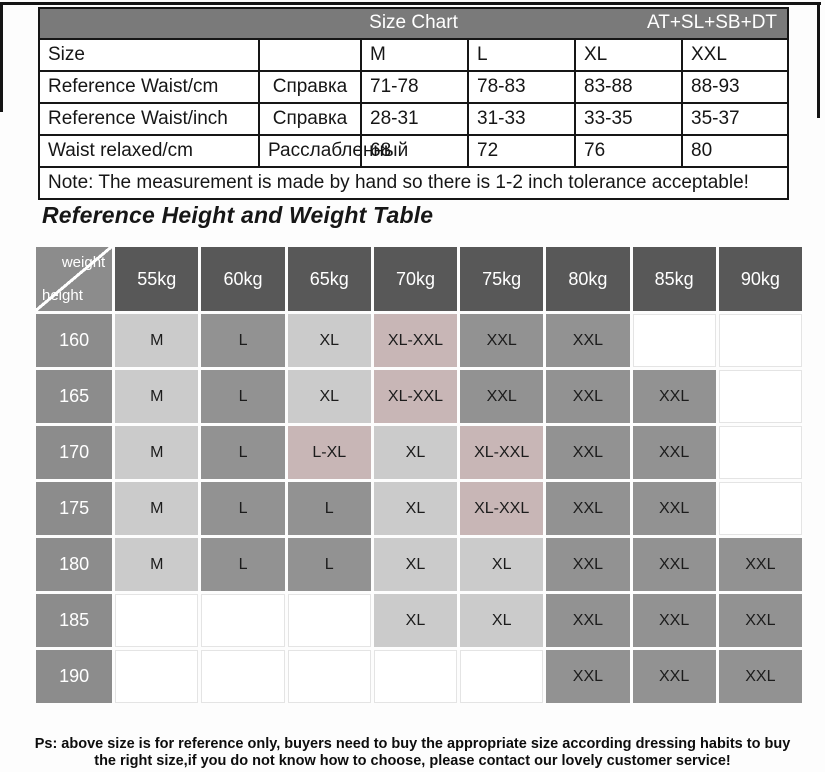 Image resolution: width=825 pixels, height=772 pixels. I want to click on size-chart-row: Size M L XL XXL, so click(414, 55).